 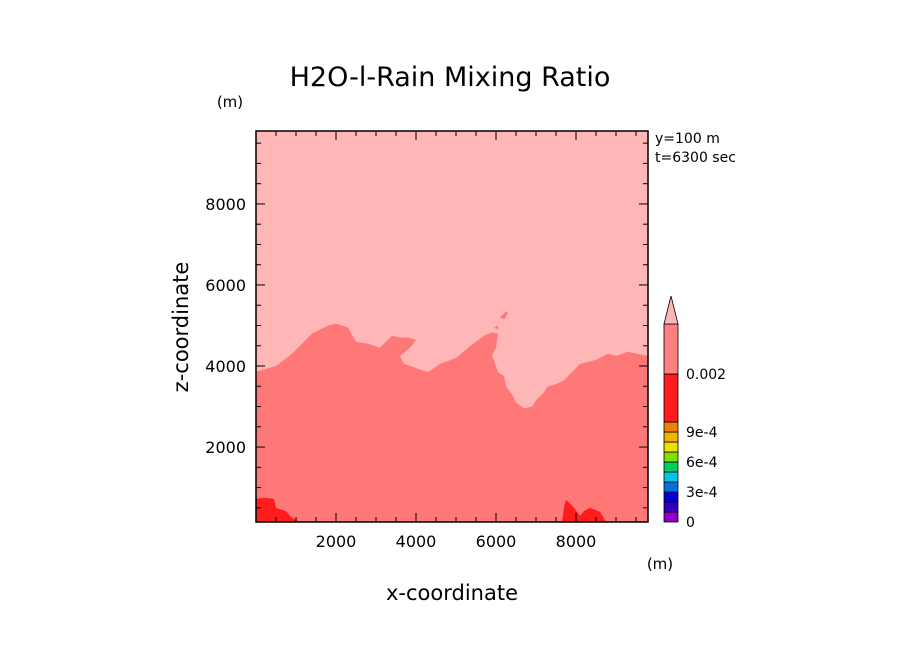 What do you see at coordinates (452, 422) in the screenshot?
I see `main-region` at bounding box center [452, 422].